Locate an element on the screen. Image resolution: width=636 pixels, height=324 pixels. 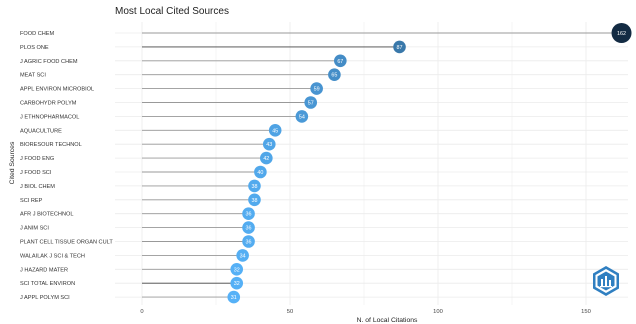
lollipop-row: APPL ENVIRON MICROBIOL 59 is located at coordinates (171, 88).